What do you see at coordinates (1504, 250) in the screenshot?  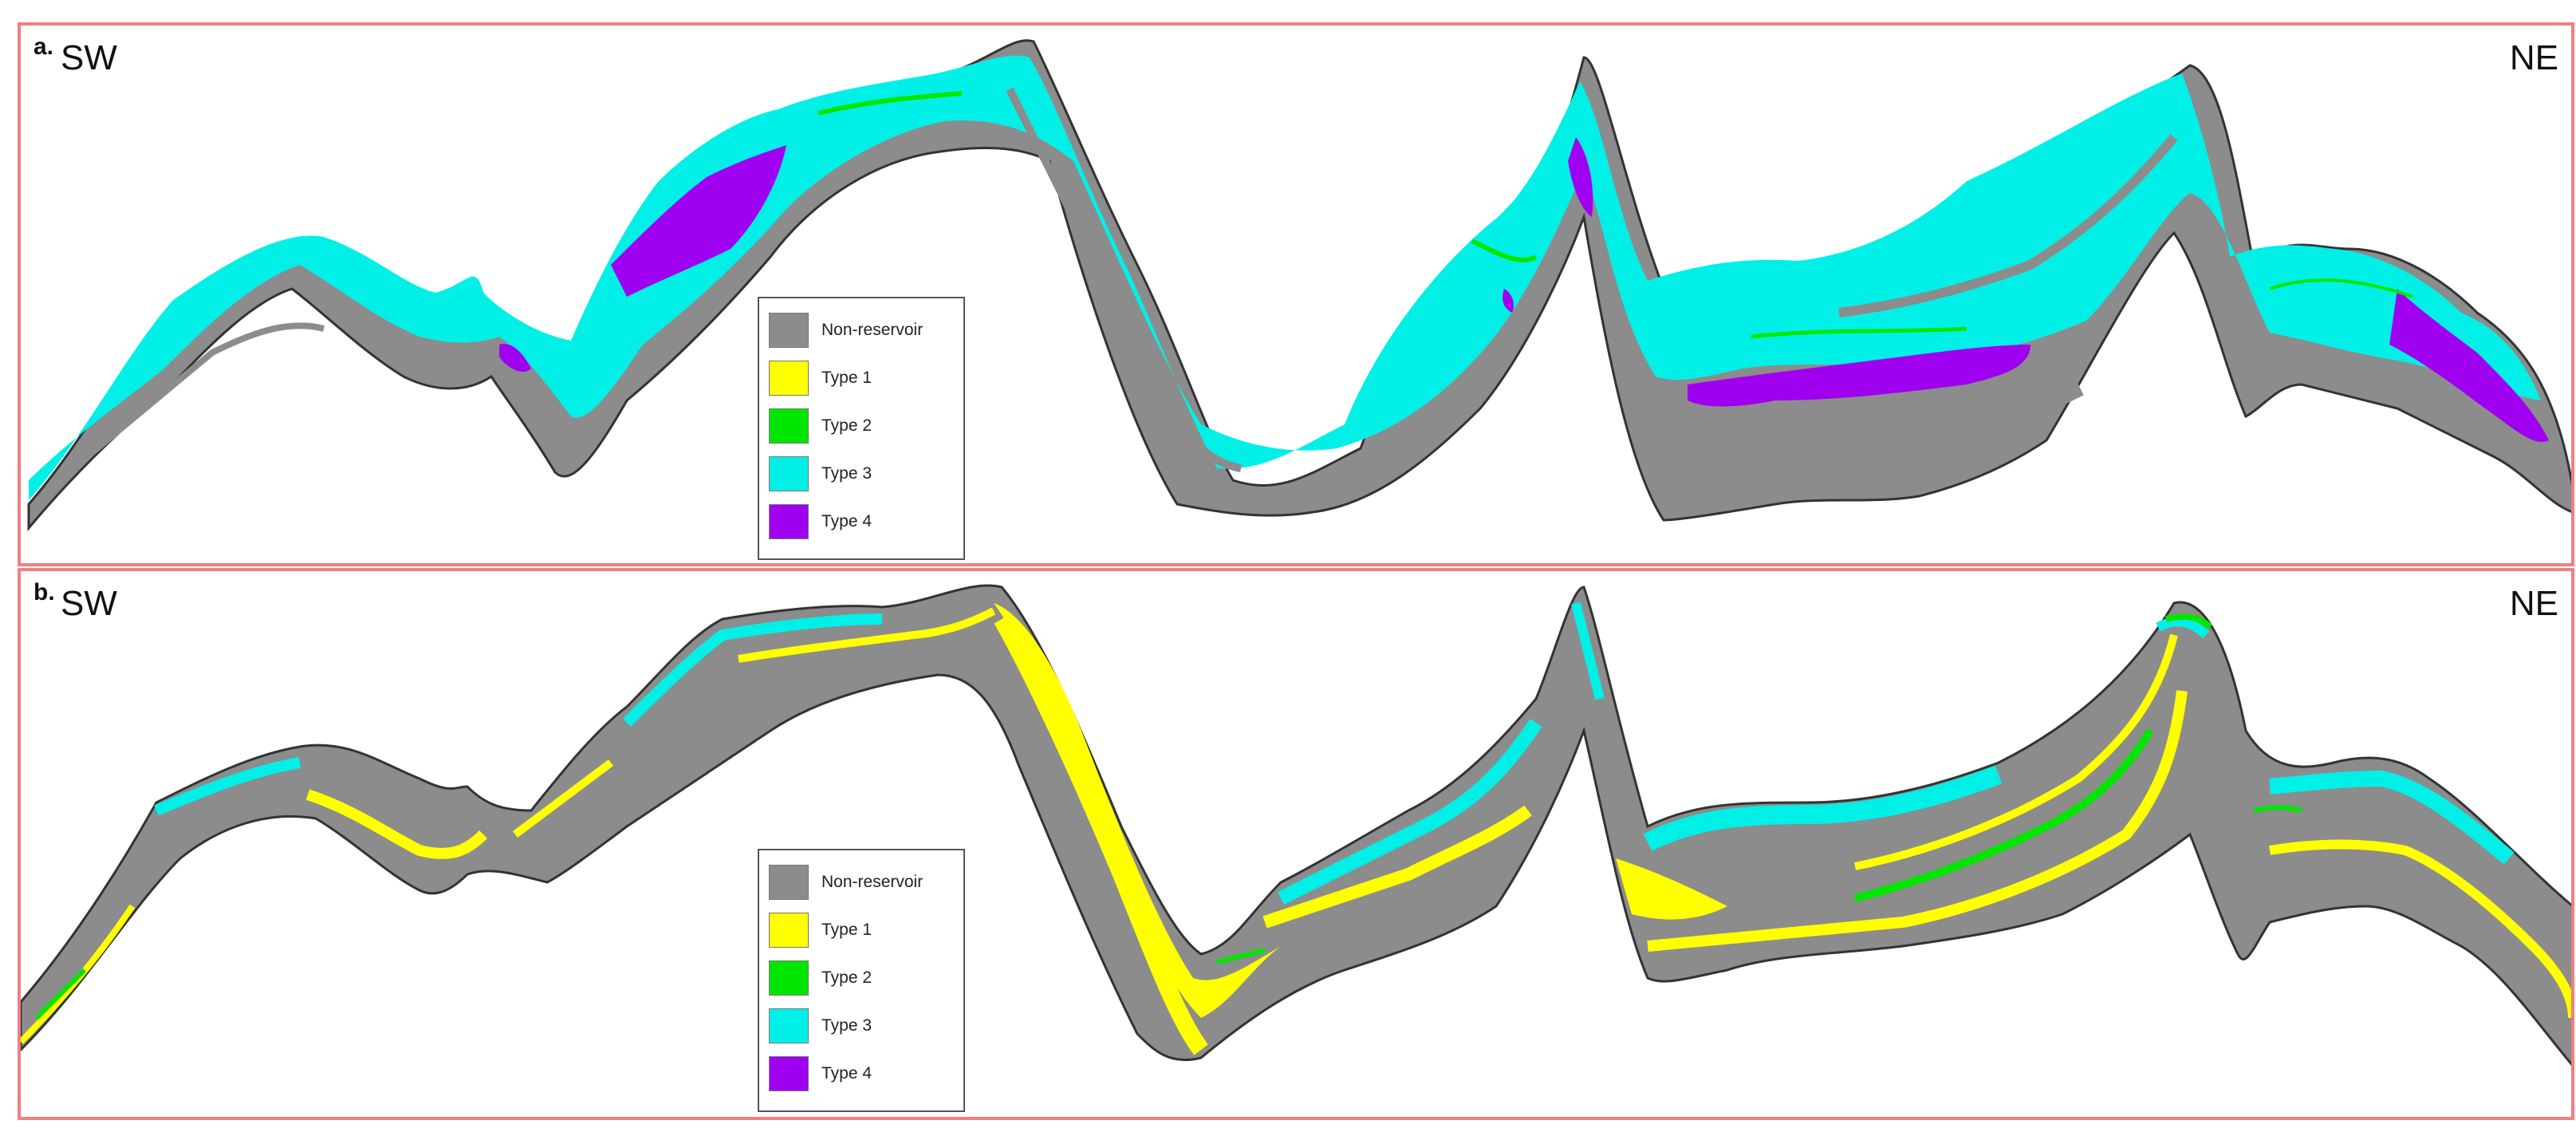 I see `type2-streak-a3` at bounding box center [1504, 250].